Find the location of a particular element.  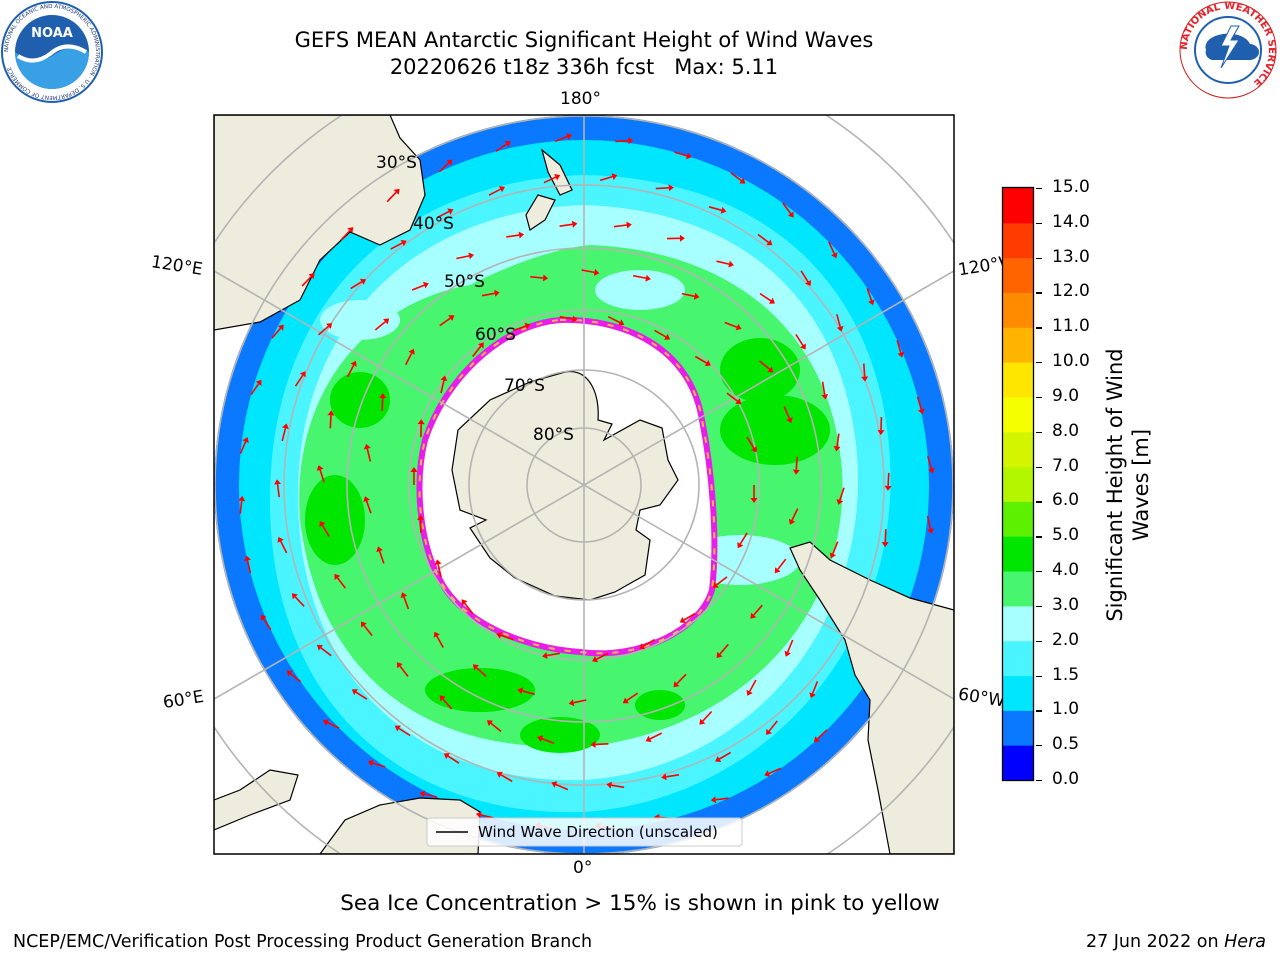

legend-text: Wind Wave Direction (unscaled) is located at coordinates (598, 832).